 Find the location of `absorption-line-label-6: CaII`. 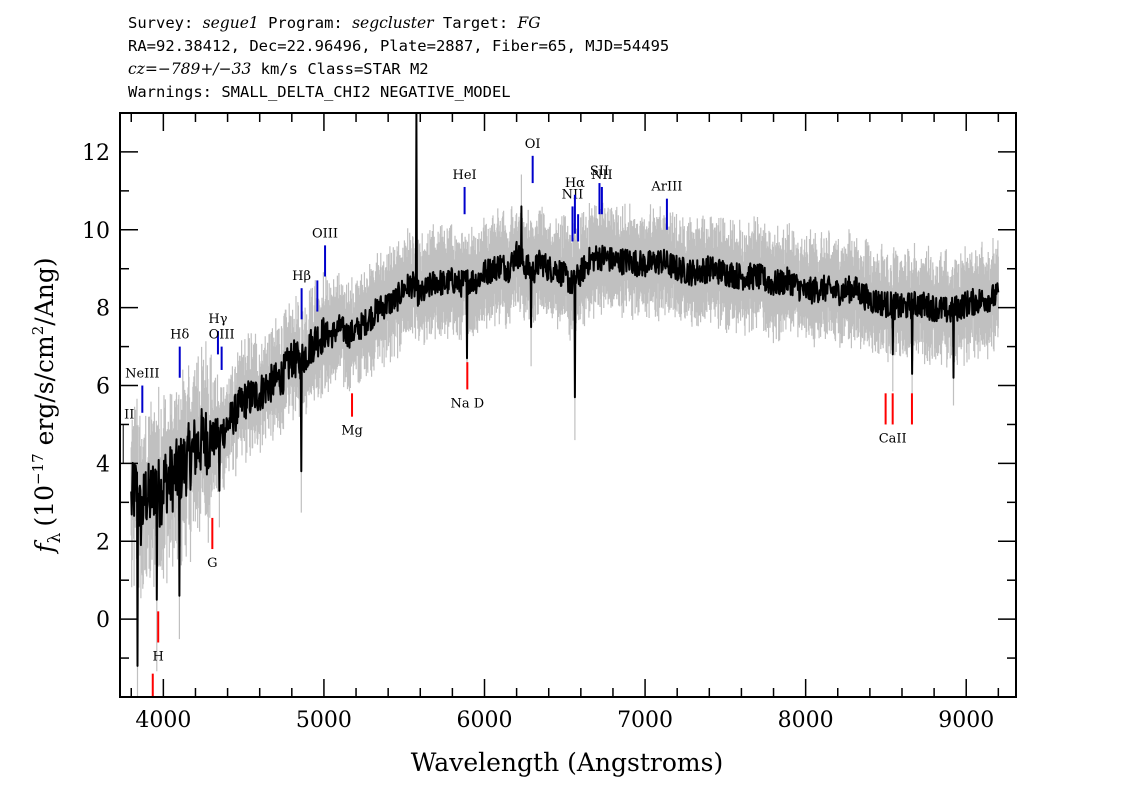

absorption-line-label-6: CaII is located at coordinates (893, 438).